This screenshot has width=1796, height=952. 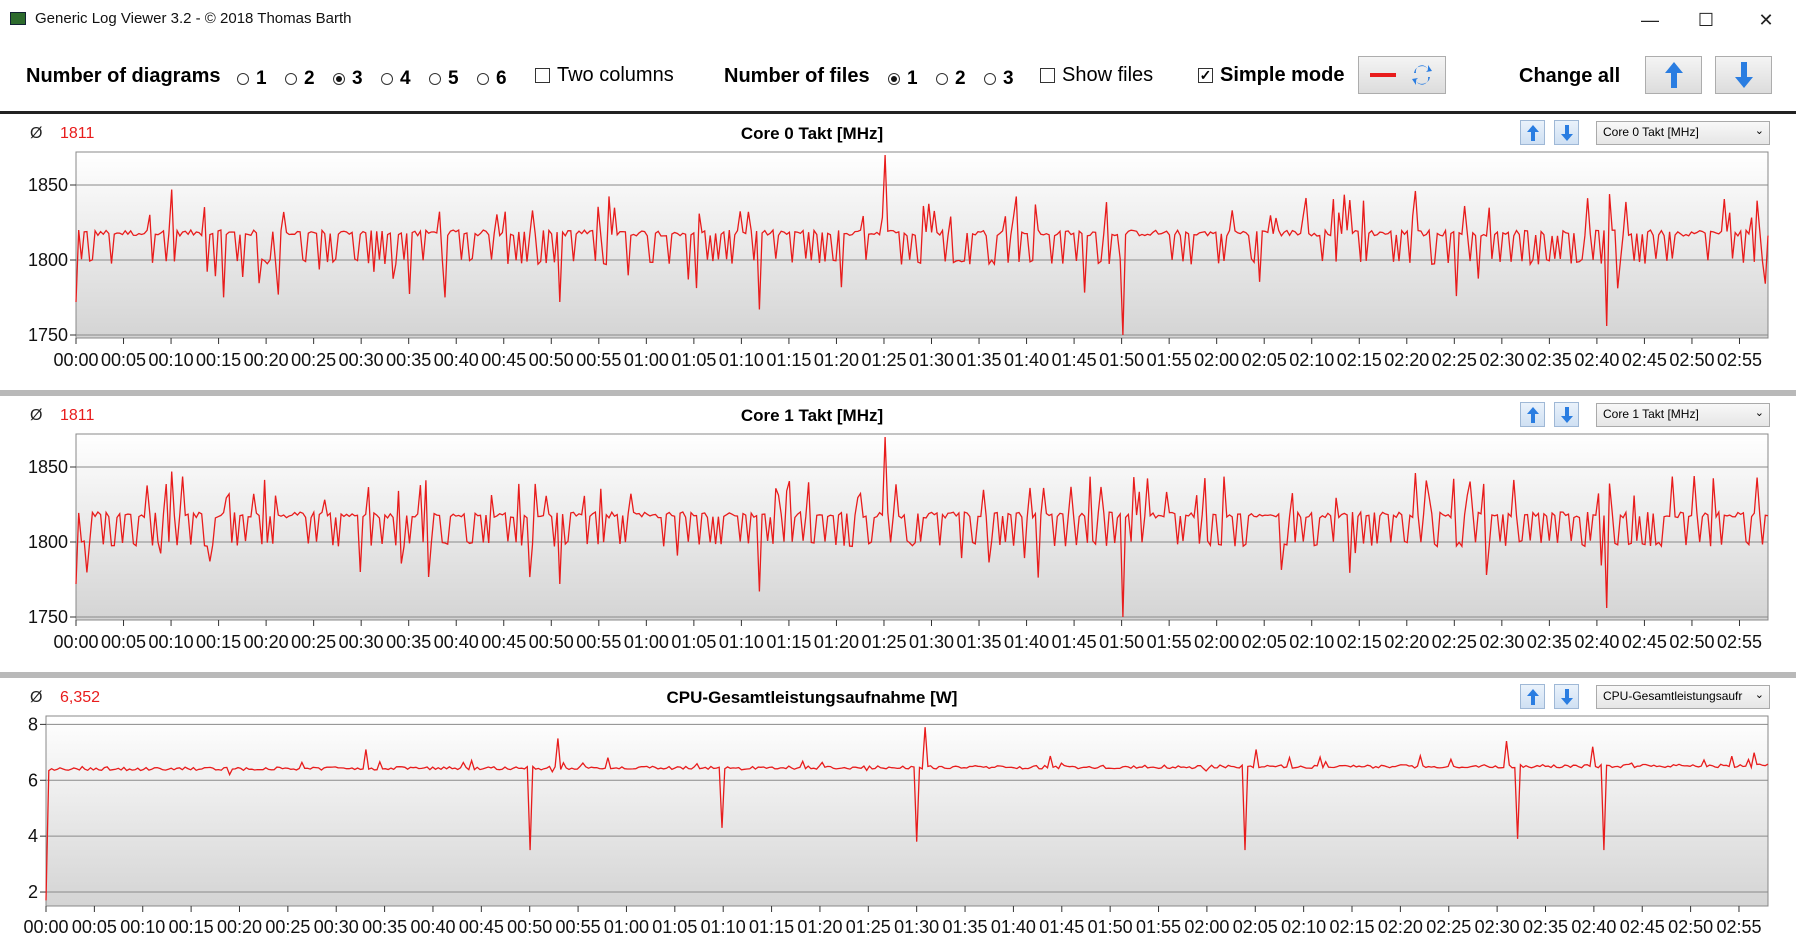 What do you see at coordinates (1766, 19) in the screenshot?
I see `close-button: ✕` at bounding box center [1766, 19].